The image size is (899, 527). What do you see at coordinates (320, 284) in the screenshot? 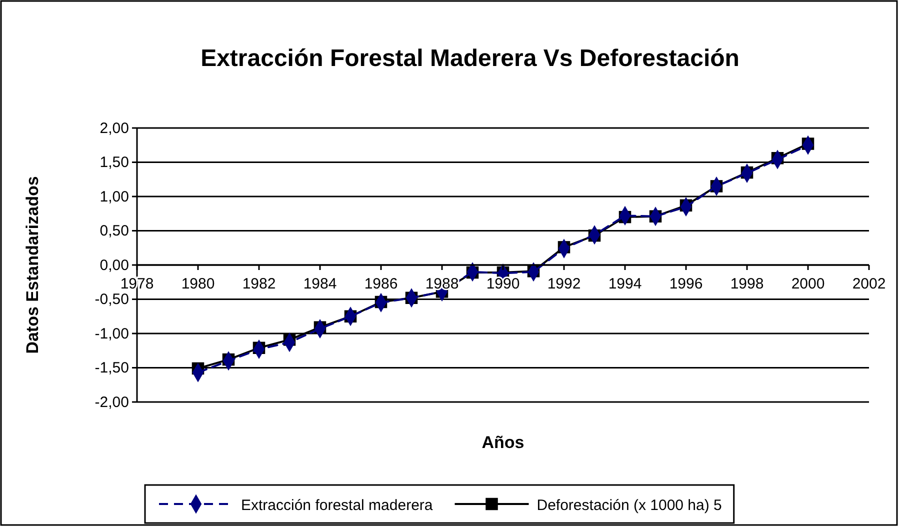
I see `x-tick-label: 1984` at bounding box center [320, 284].